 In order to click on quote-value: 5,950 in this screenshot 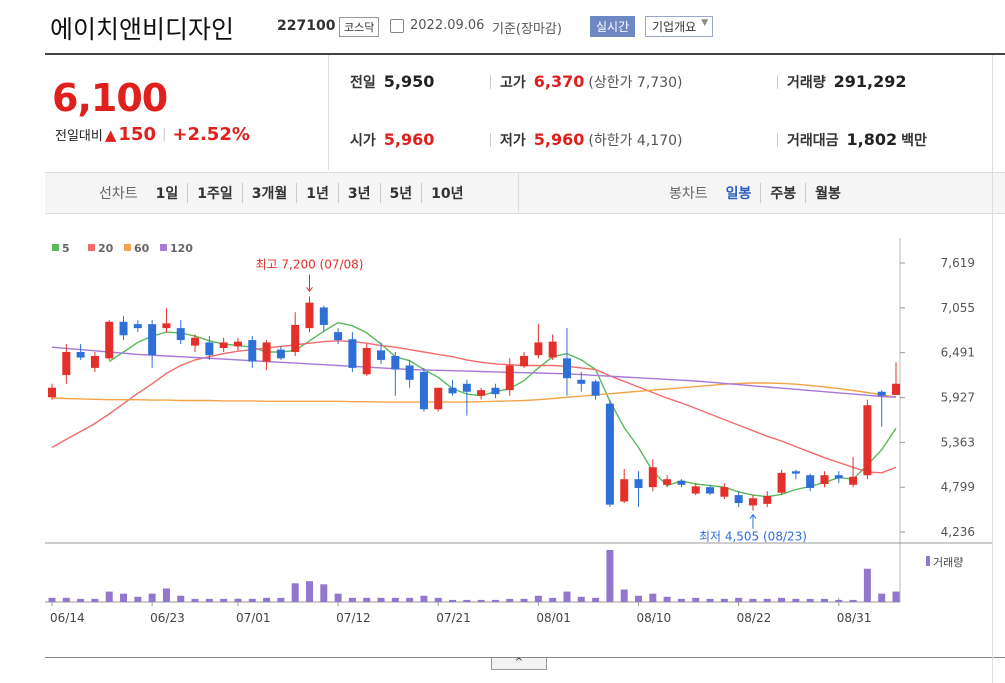, I will do `click(409, 81)`.